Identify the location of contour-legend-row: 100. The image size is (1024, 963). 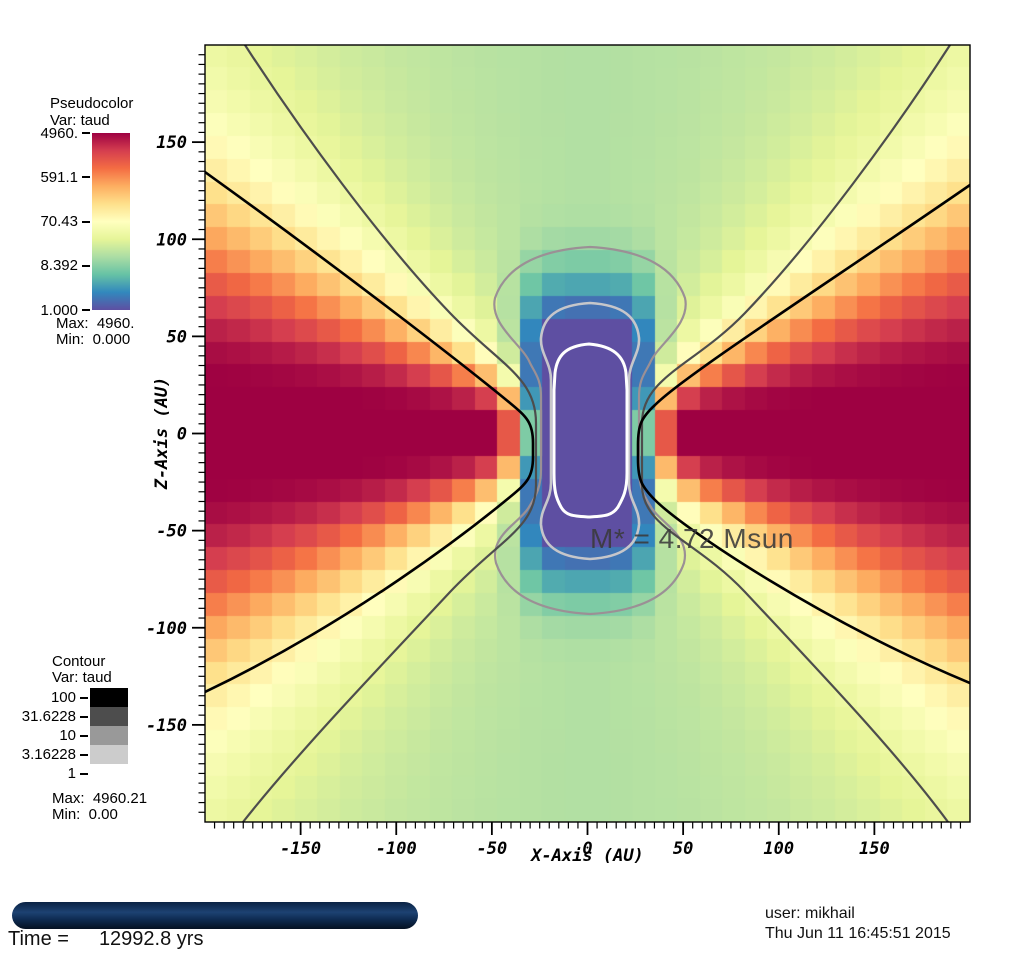
(72, 697).